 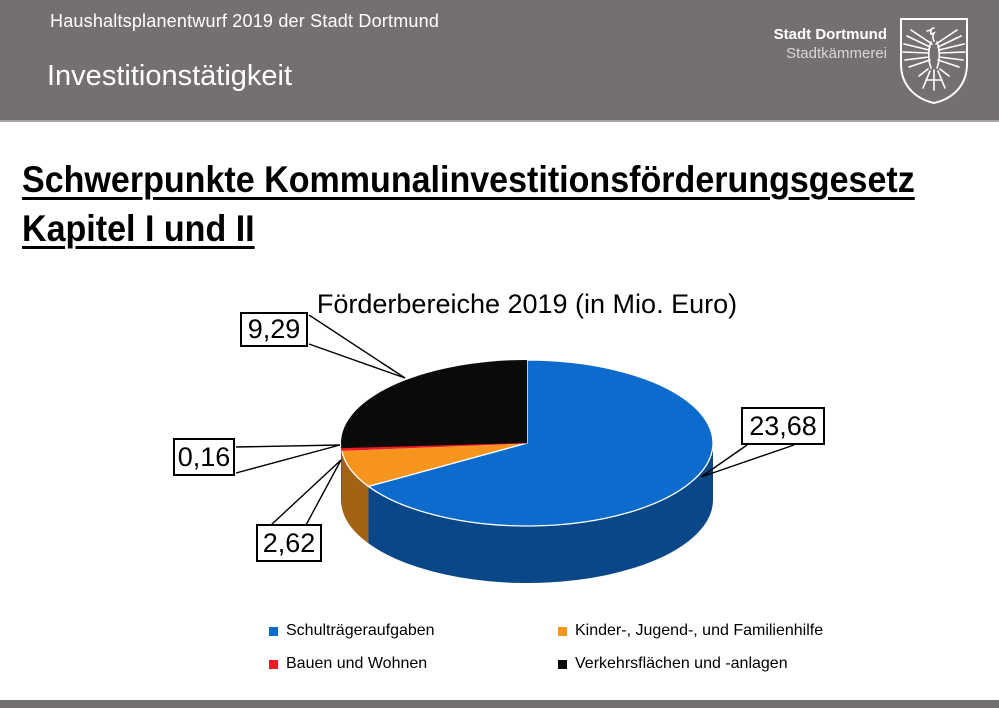 I want to click on callout-bauen-wohnen: 0,16, so click(x=204, y=457).